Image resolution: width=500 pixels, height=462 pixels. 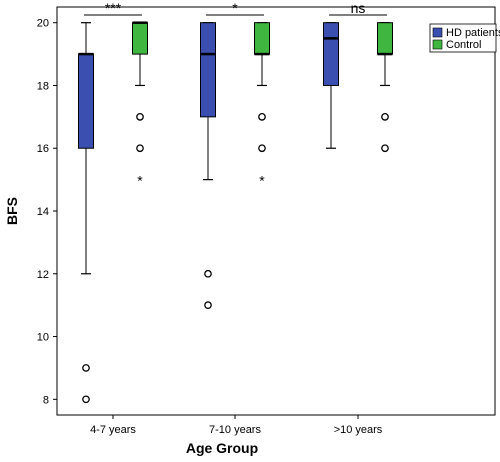 I want to click on y-tick-label: 14, so click(x=43, y=212).